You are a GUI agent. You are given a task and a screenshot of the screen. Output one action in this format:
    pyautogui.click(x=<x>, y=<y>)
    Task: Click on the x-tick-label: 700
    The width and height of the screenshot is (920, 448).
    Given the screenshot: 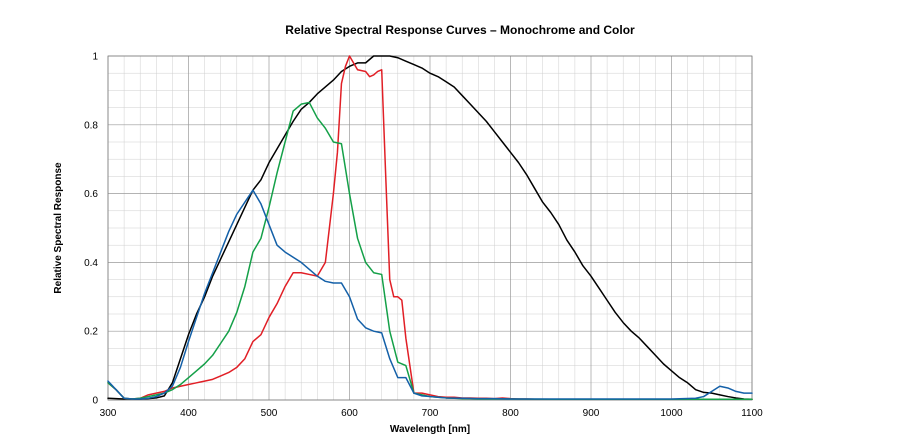 What is the action you would take?
    pyautogui.click(x=430, y=413)
    